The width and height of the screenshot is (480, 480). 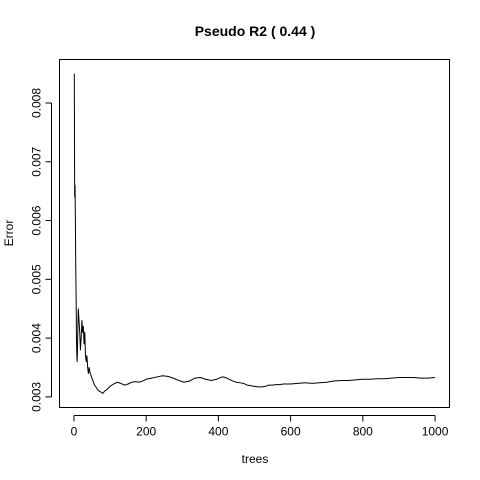 I want to click on x-tick-label: 1000, so click(x=435, y=432).